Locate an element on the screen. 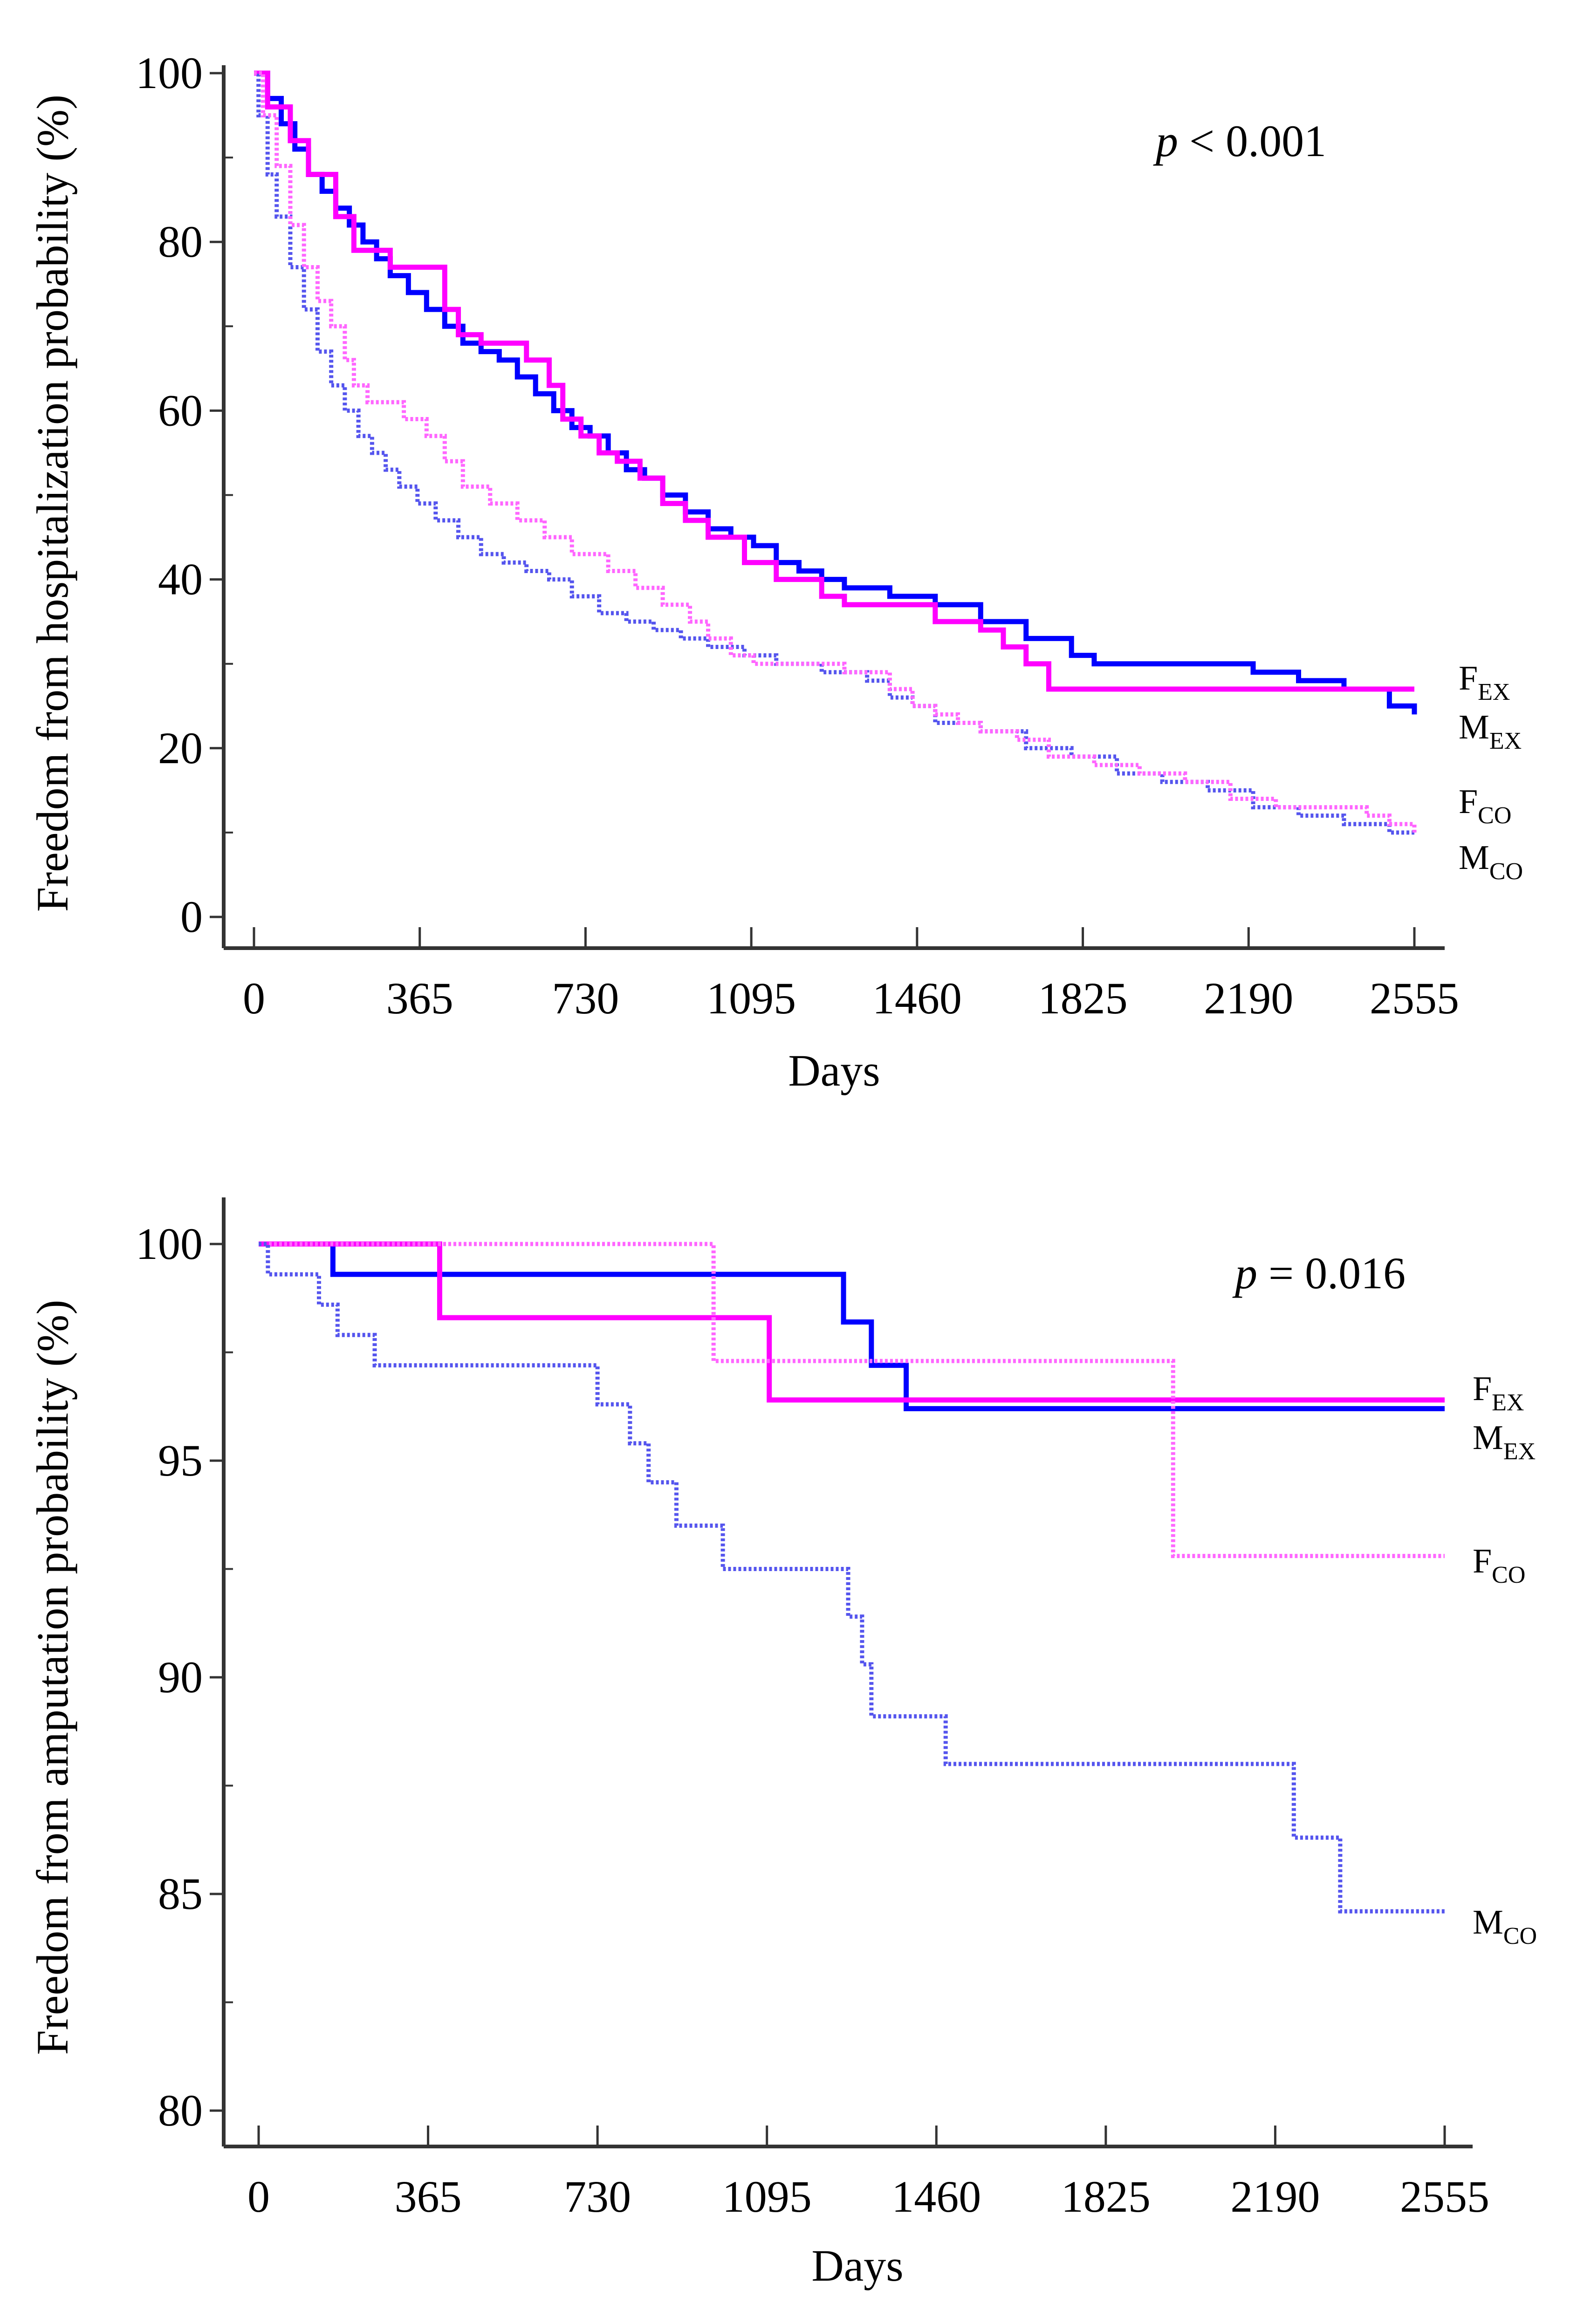 The image size is (1584, 2324). amp-p-text: = 0.016 is located at coordinates (1332, 1273).